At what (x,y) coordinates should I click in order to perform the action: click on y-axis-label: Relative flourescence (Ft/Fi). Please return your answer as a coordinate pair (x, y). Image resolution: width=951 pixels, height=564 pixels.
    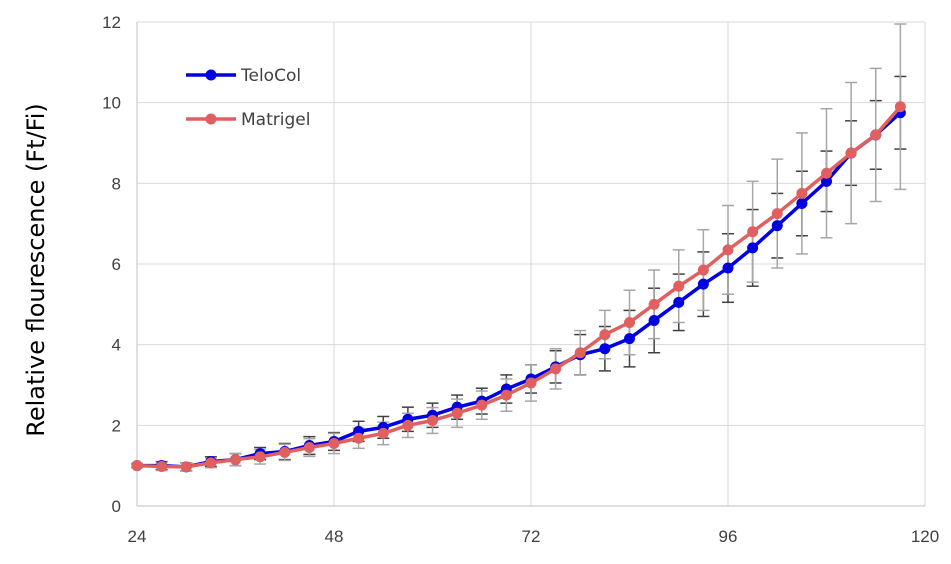
    Looking at the image, I should click on (36, 270).